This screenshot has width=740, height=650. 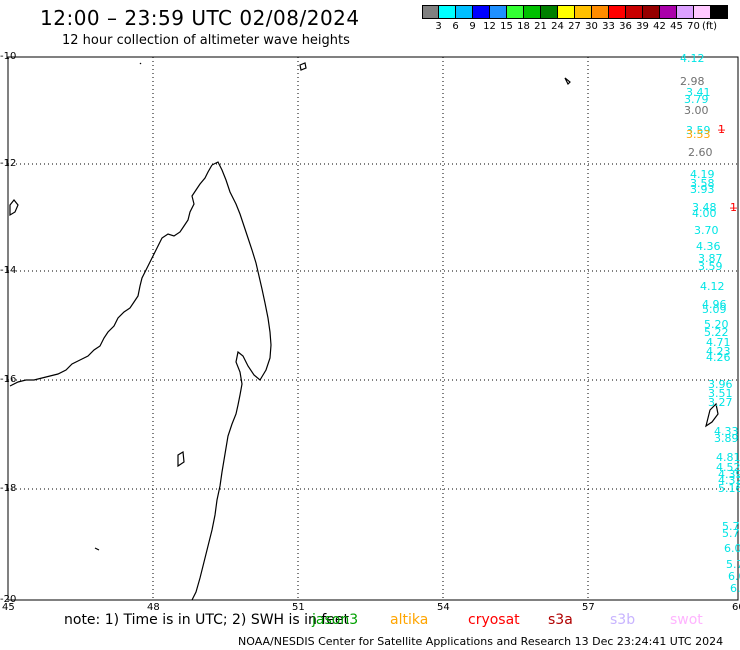 What do you see at coordinates (642, 26) in the screenshot?
I see `legend-label: 39` at bounding box center [642, 26].